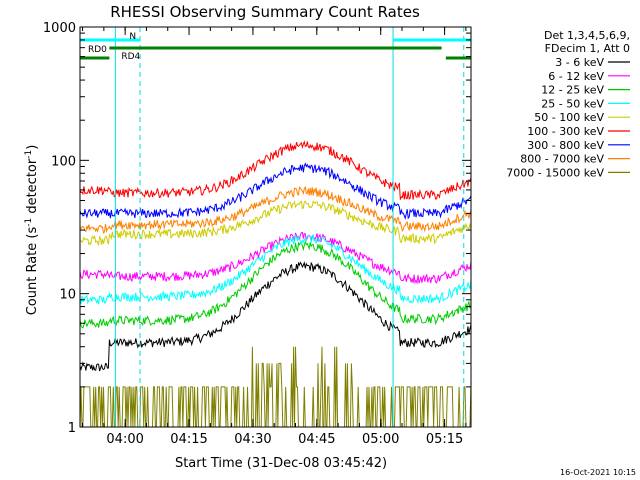 The height and width of the screenshot is (480, 640). Describe the element at coordinates (562, 159) in the screenshot. I see `legend-label-800-7000-kev: 800 - 7000 keV` at that location.